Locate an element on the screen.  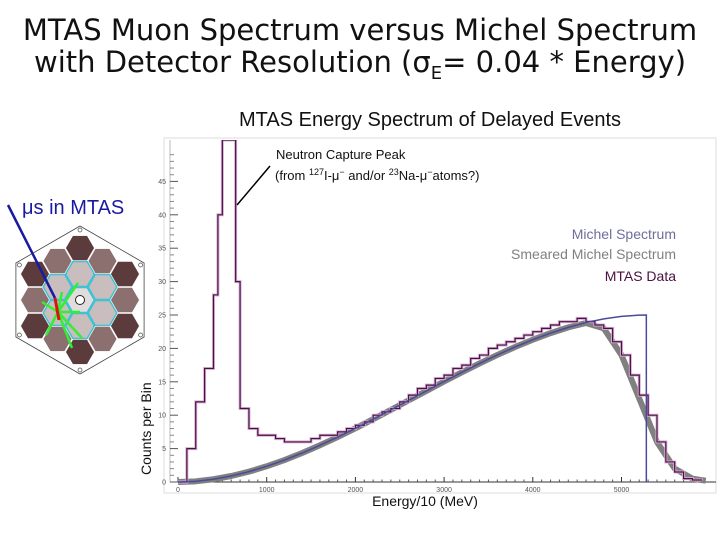
legend-smeared: Smeared Michel Spectrum is located at coordinates (593, 254).